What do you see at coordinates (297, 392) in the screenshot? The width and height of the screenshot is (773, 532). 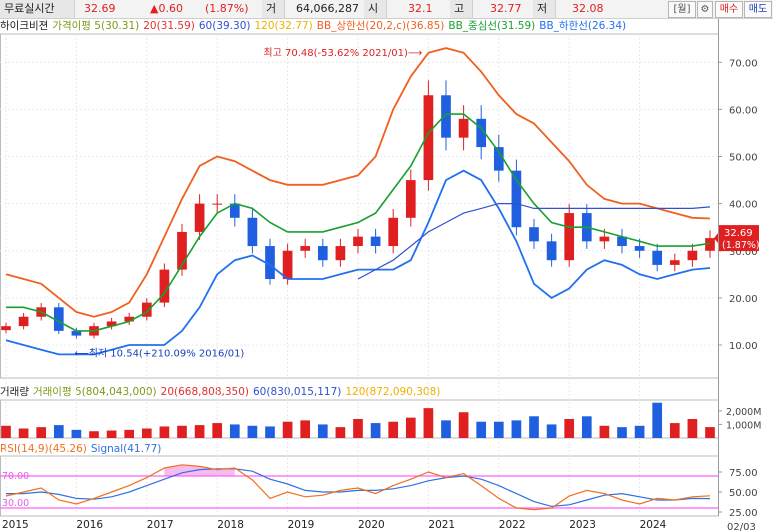 I see `volume-legend-item-3: 60(830,015,117)` at bounding box center [297, 392].